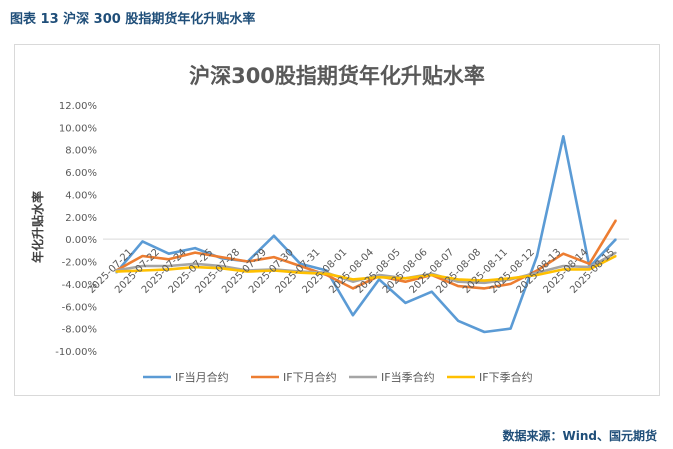  What do you see at coordinates (310, 377) in the screenshot?
I see `legend-label: IF下月合约` at bounding box center [310, 377].